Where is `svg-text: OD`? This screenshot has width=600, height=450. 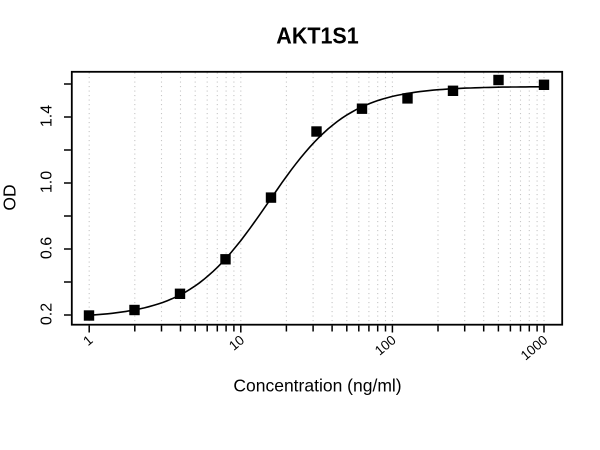
svg-text: OD is located at coordinates (10, 197).